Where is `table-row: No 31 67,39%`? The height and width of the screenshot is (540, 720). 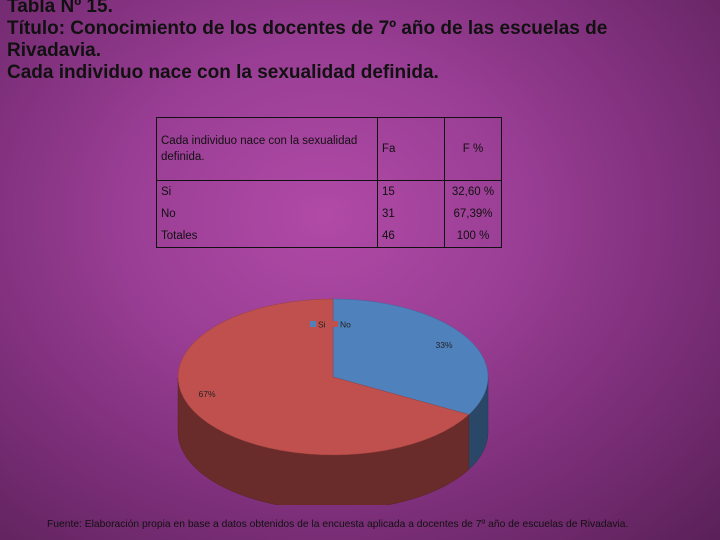 table-row: No 31 67,39% is located at coordinates (329, 214).